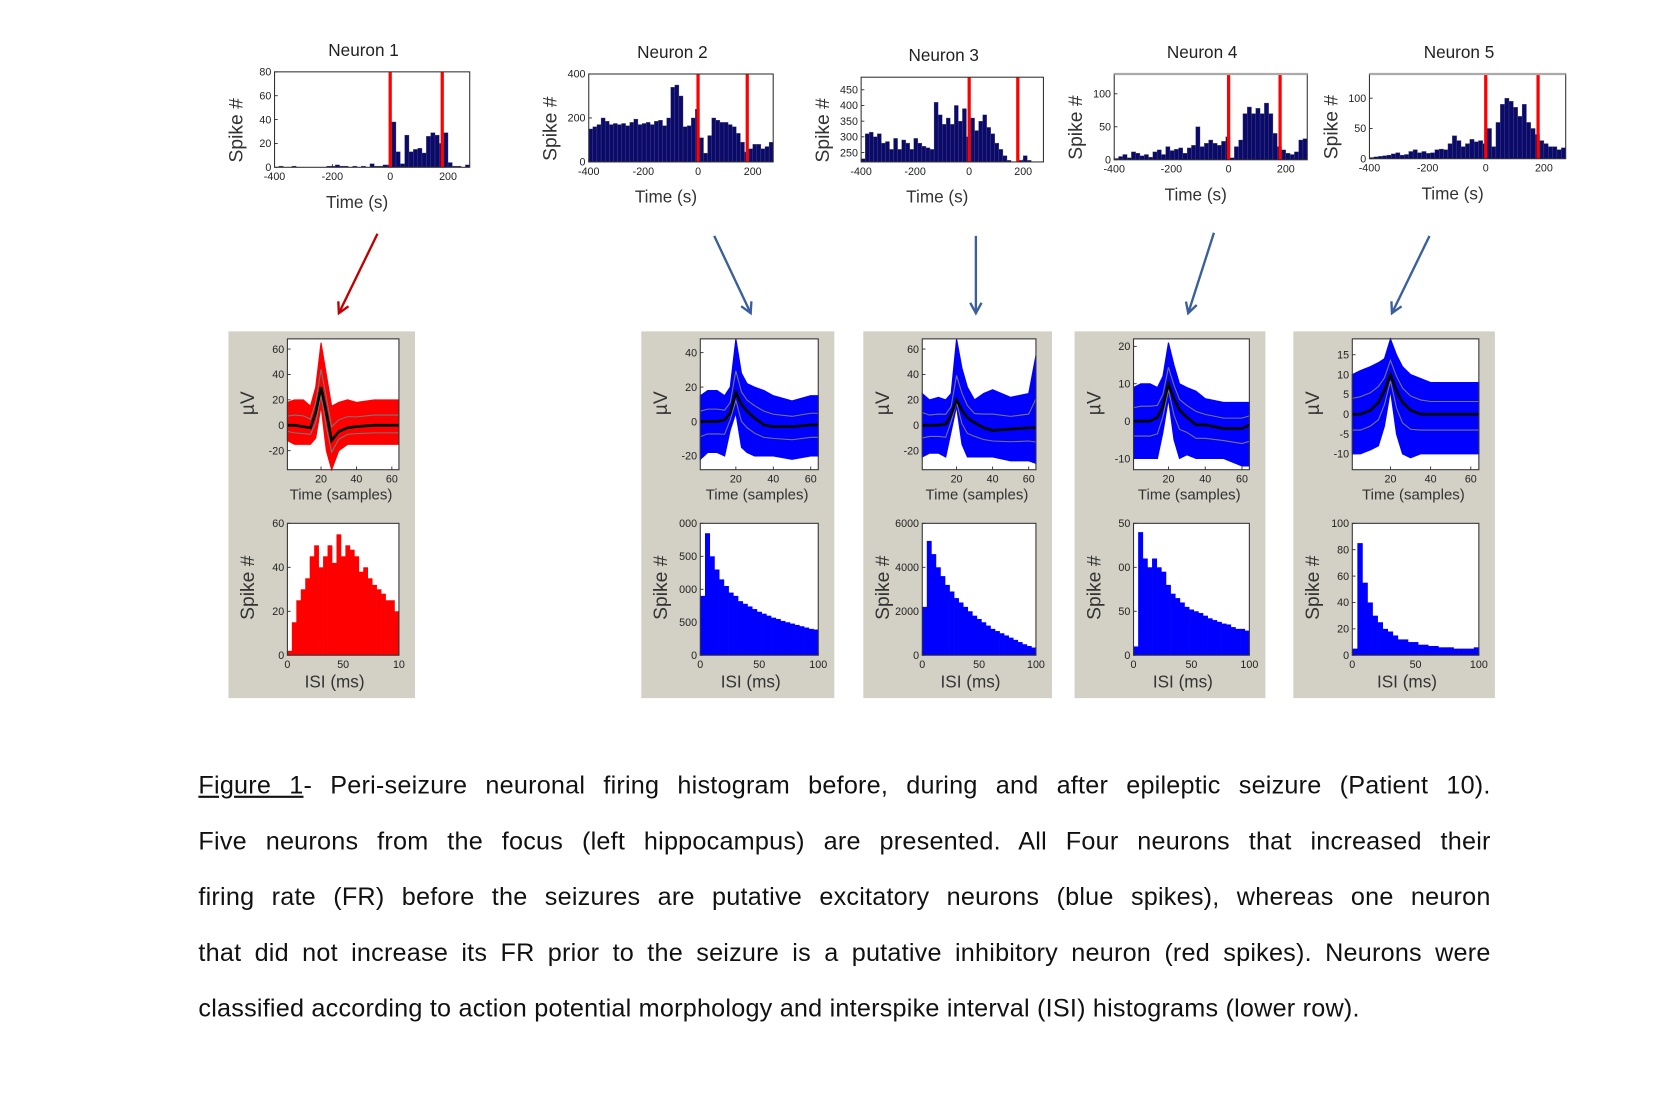  Describe the element at coordinates (577, 75) in the screenshot. I see `y-tick-label: 400` at that location.